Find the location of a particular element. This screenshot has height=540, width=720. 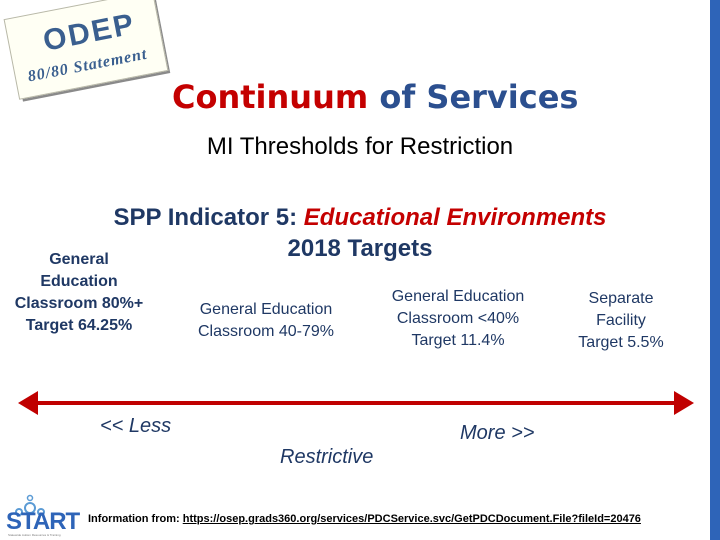

scale-restrictive-label: Restrictive is located at coordinates (327, 457).